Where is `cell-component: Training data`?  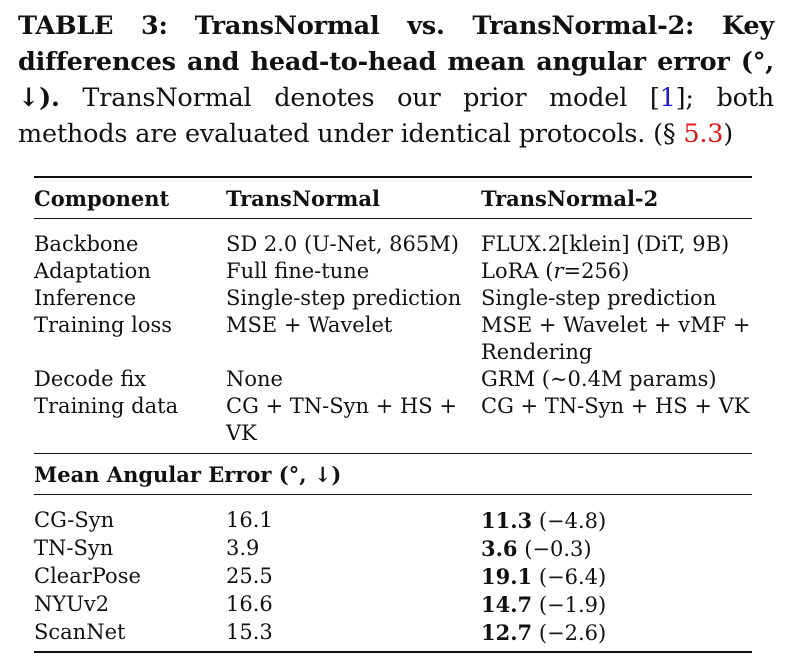
cell-component: Training data is located at coordinates (106, 406).